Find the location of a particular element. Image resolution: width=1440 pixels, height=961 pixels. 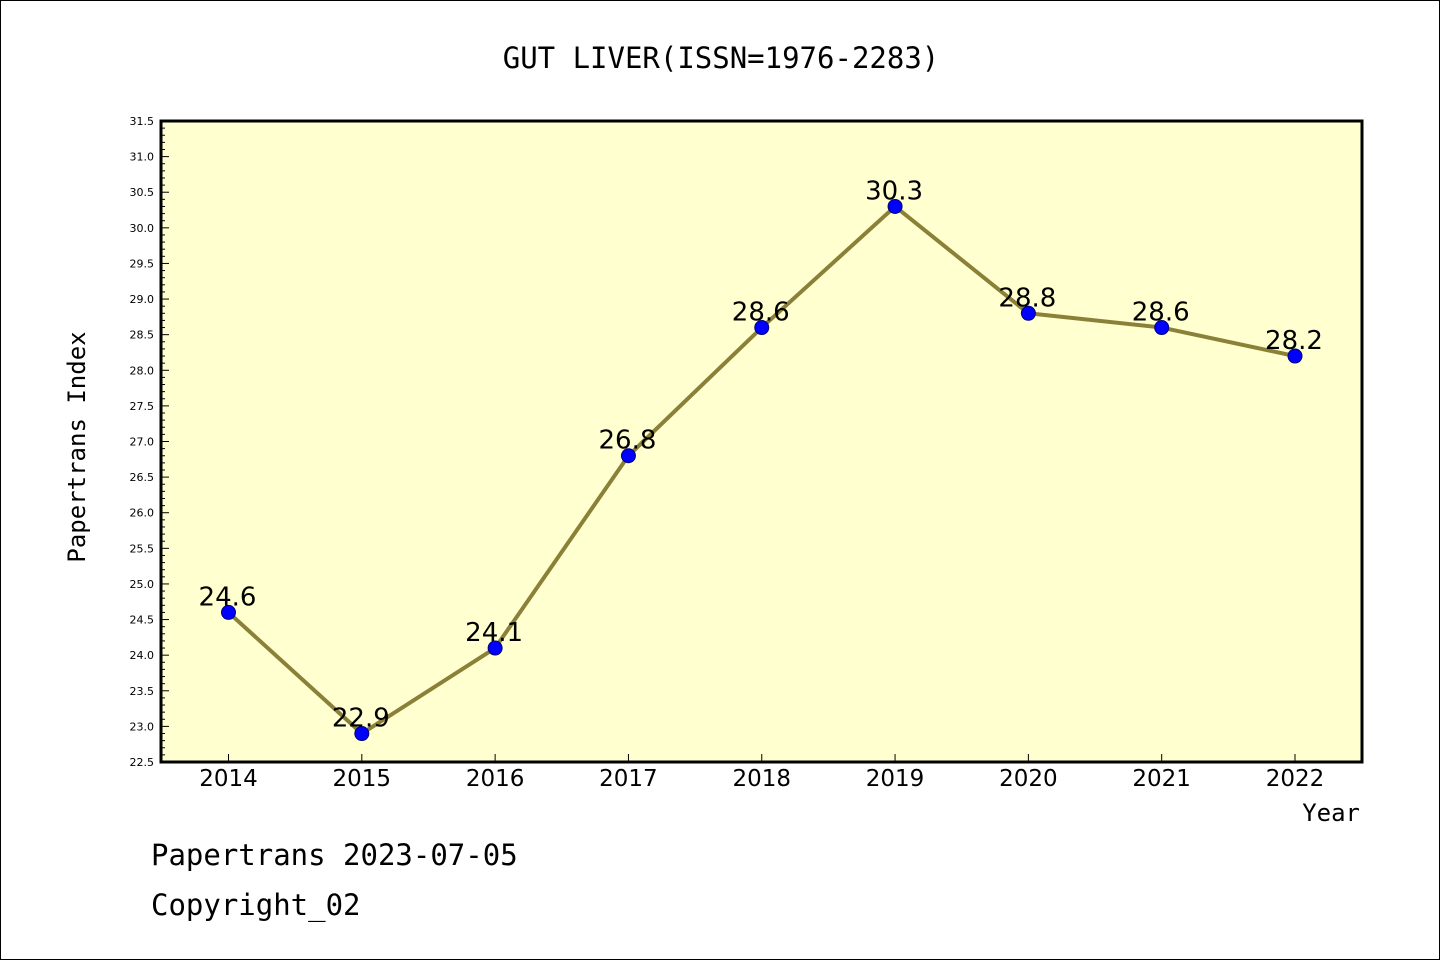

y-tick-label: 27.0 is located at coordinates (142, 442).